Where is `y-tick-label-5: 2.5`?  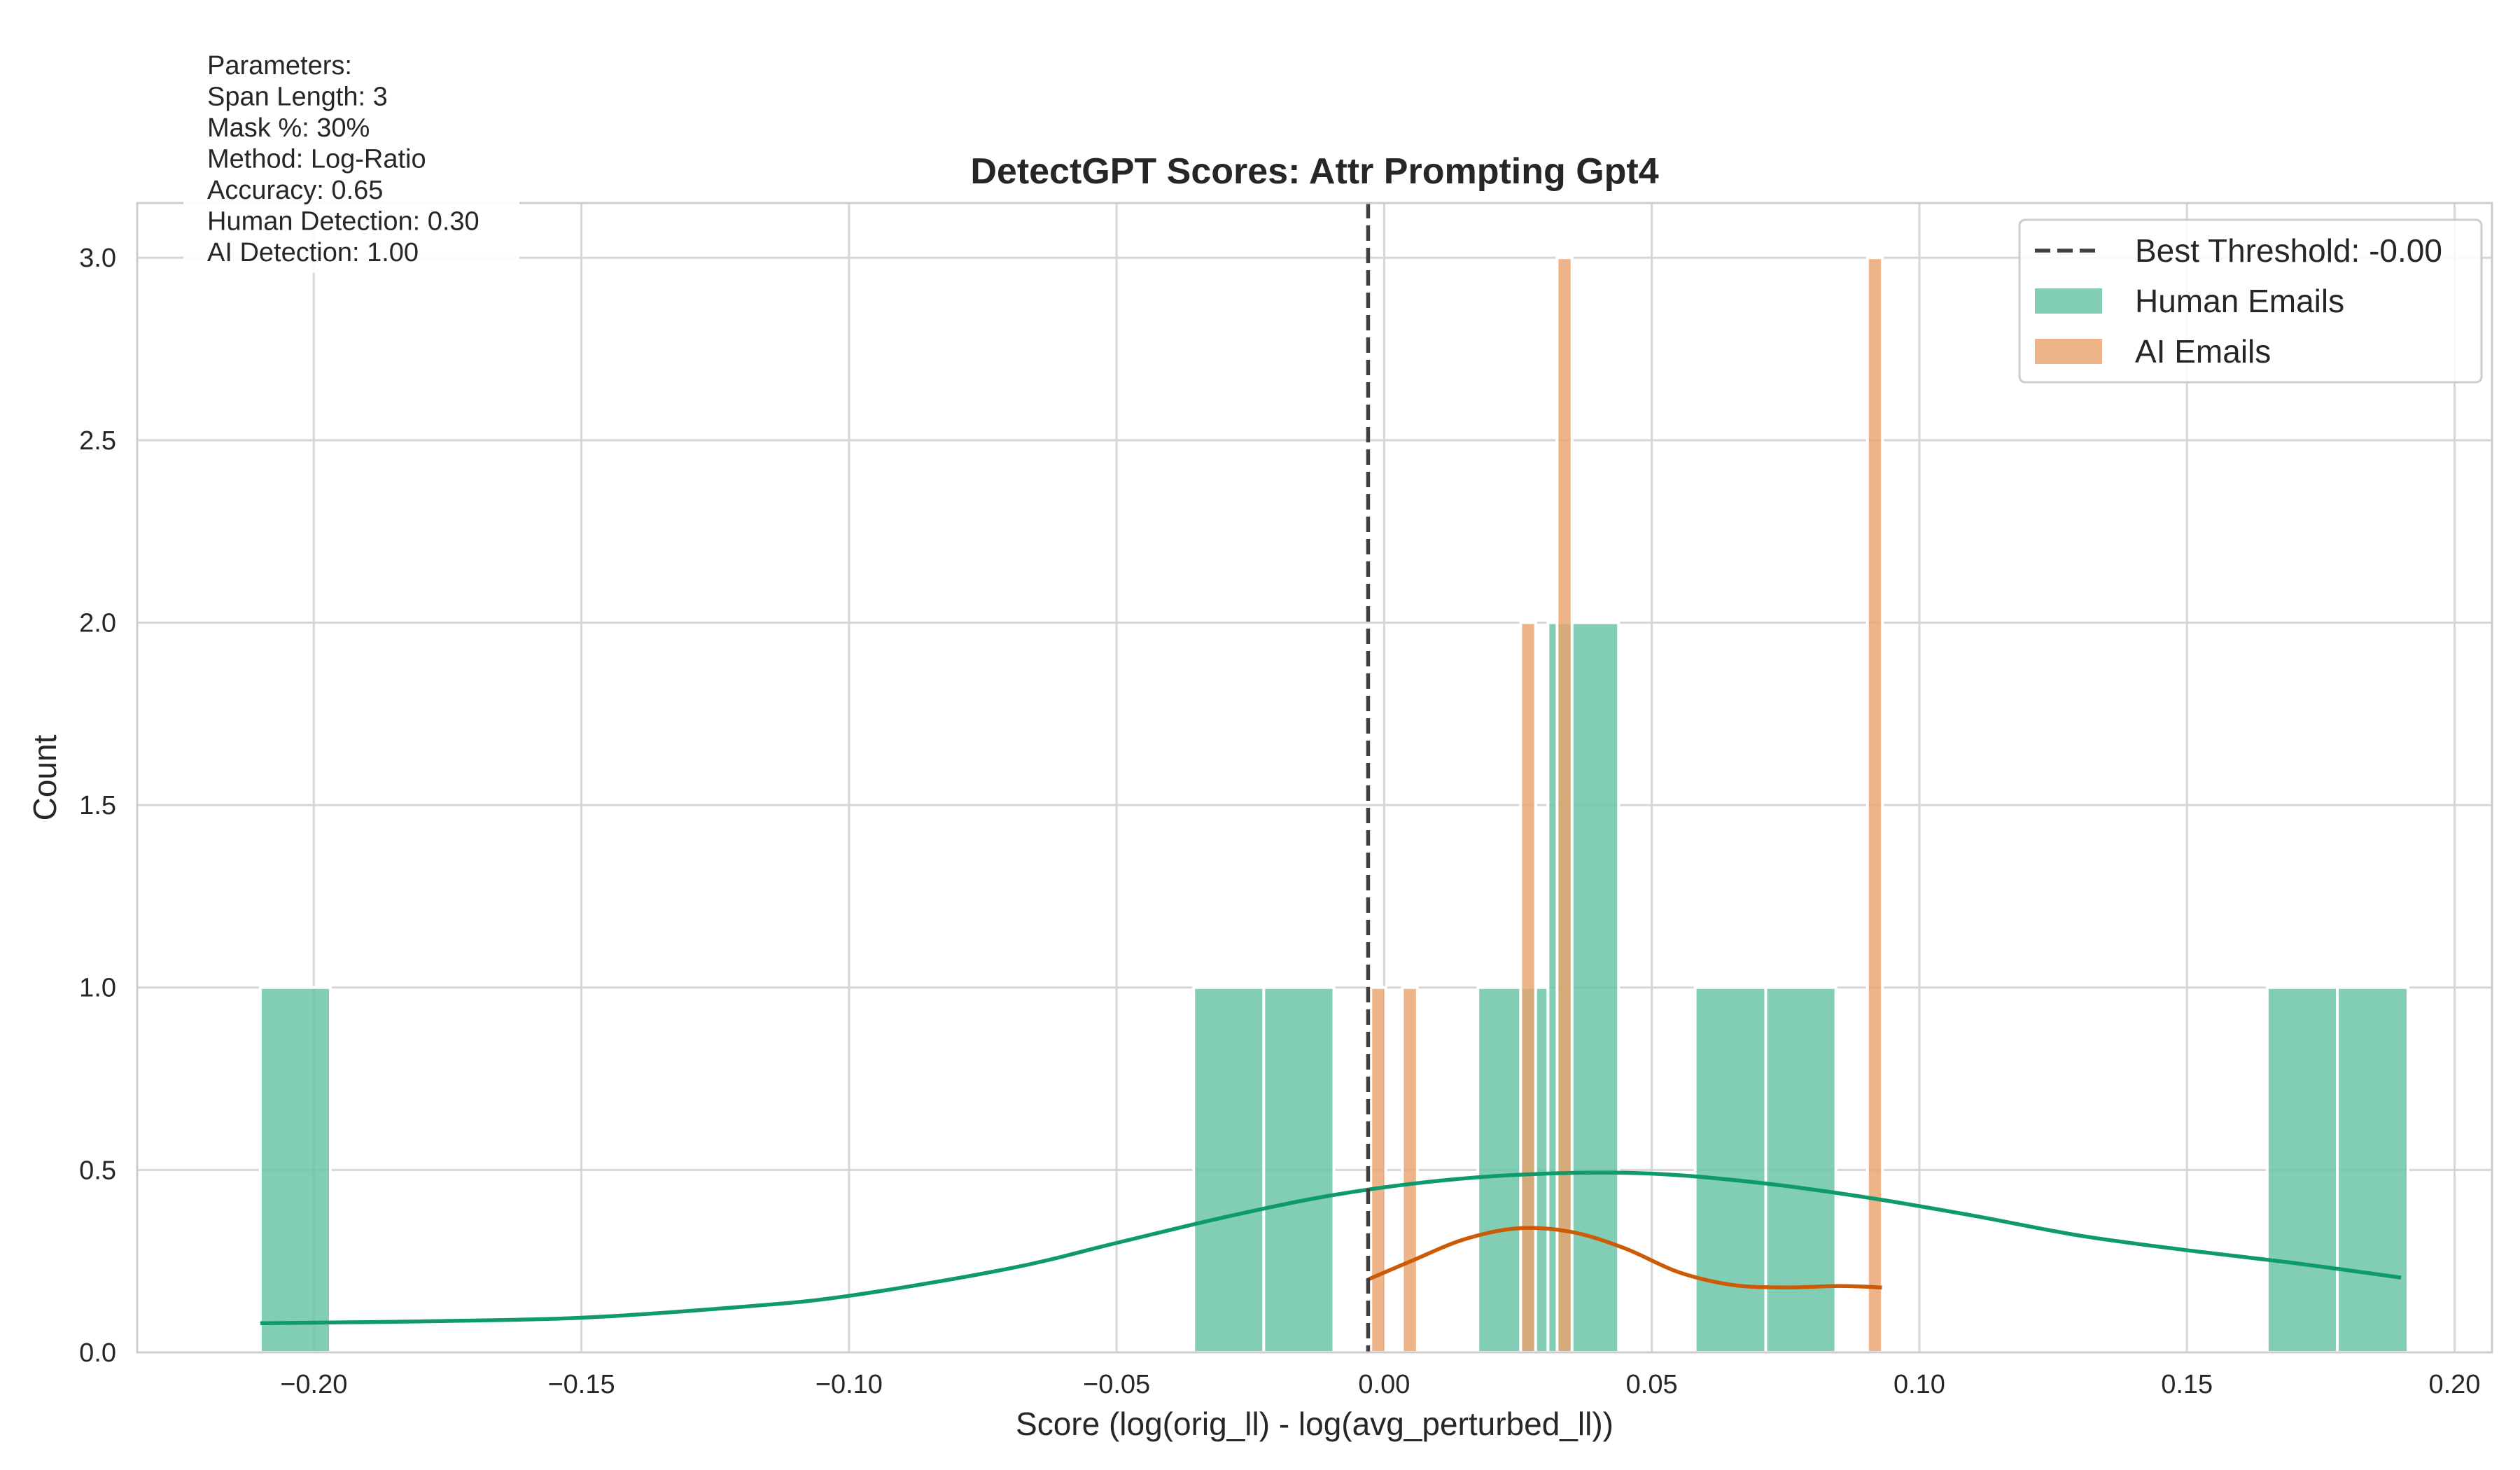 y-tick-label-5: 2.5 is located at coordinates (97, 441).